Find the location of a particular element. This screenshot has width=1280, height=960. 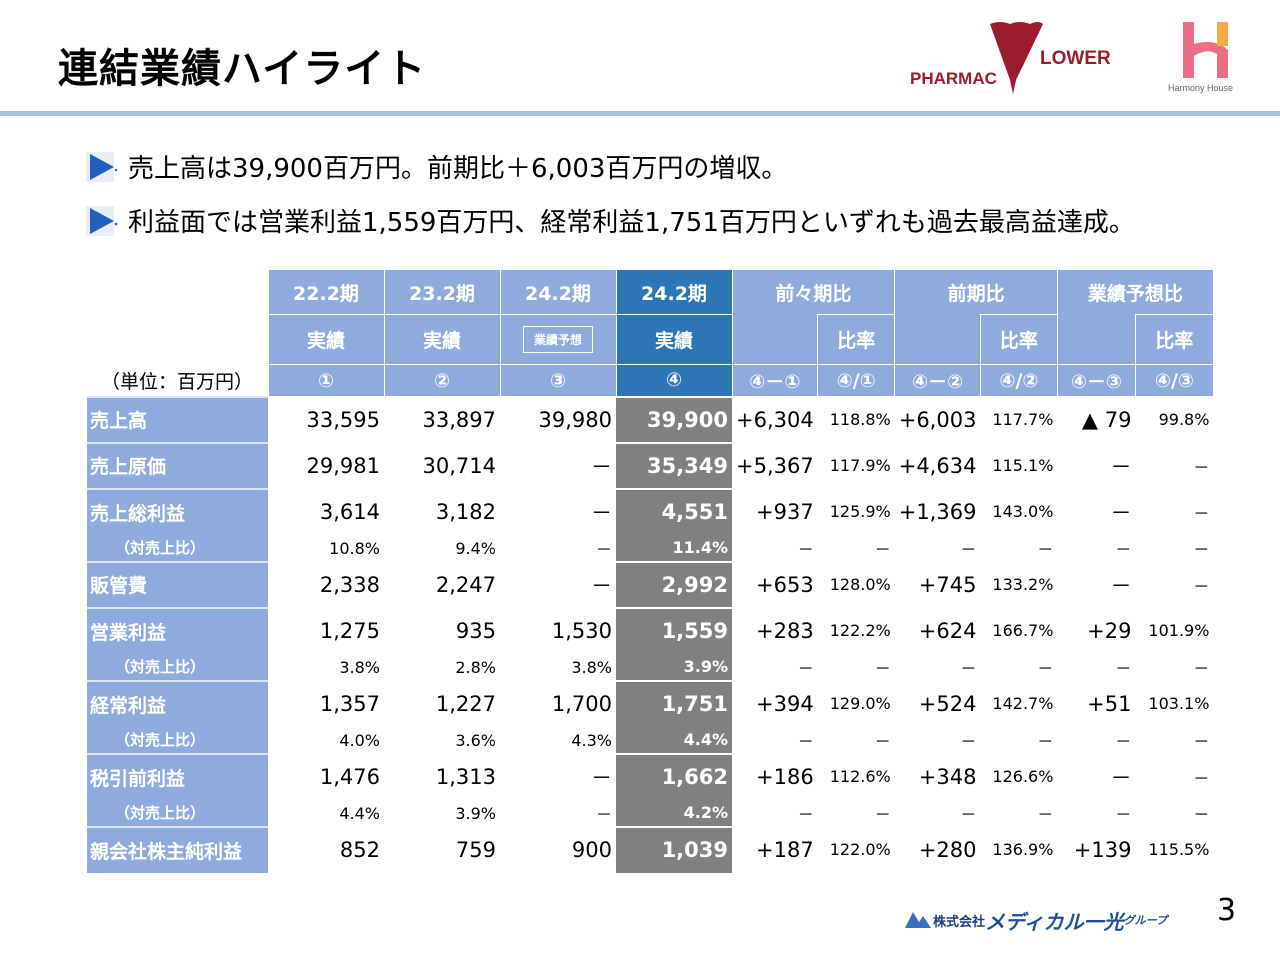

cell: 143.0% is located at coordinates (1023, 511).